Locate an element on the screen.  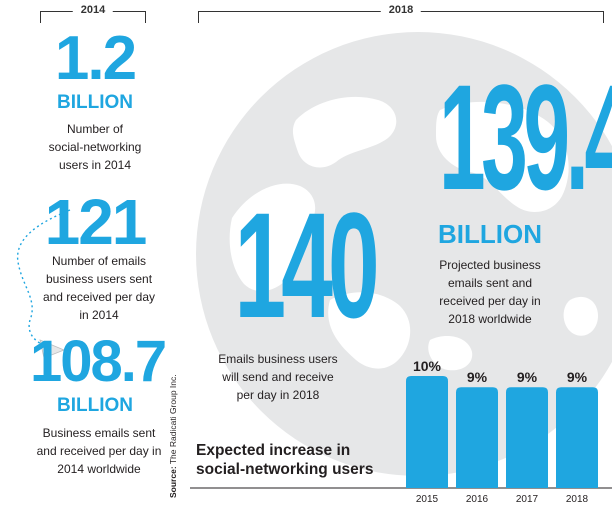
header-2018-bracket: 2018 is located at coordinates (401, 13).